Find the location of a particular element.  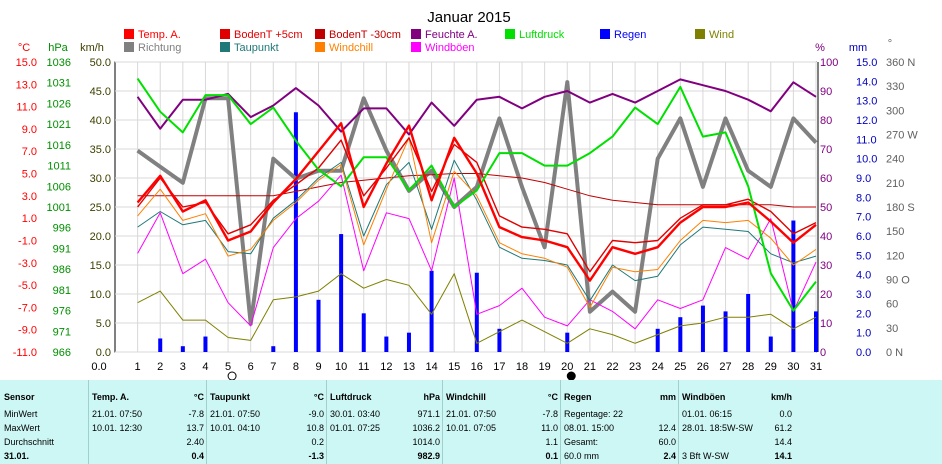

stats-cell-text: 60.0 mm is located at coordinates (582, 456).